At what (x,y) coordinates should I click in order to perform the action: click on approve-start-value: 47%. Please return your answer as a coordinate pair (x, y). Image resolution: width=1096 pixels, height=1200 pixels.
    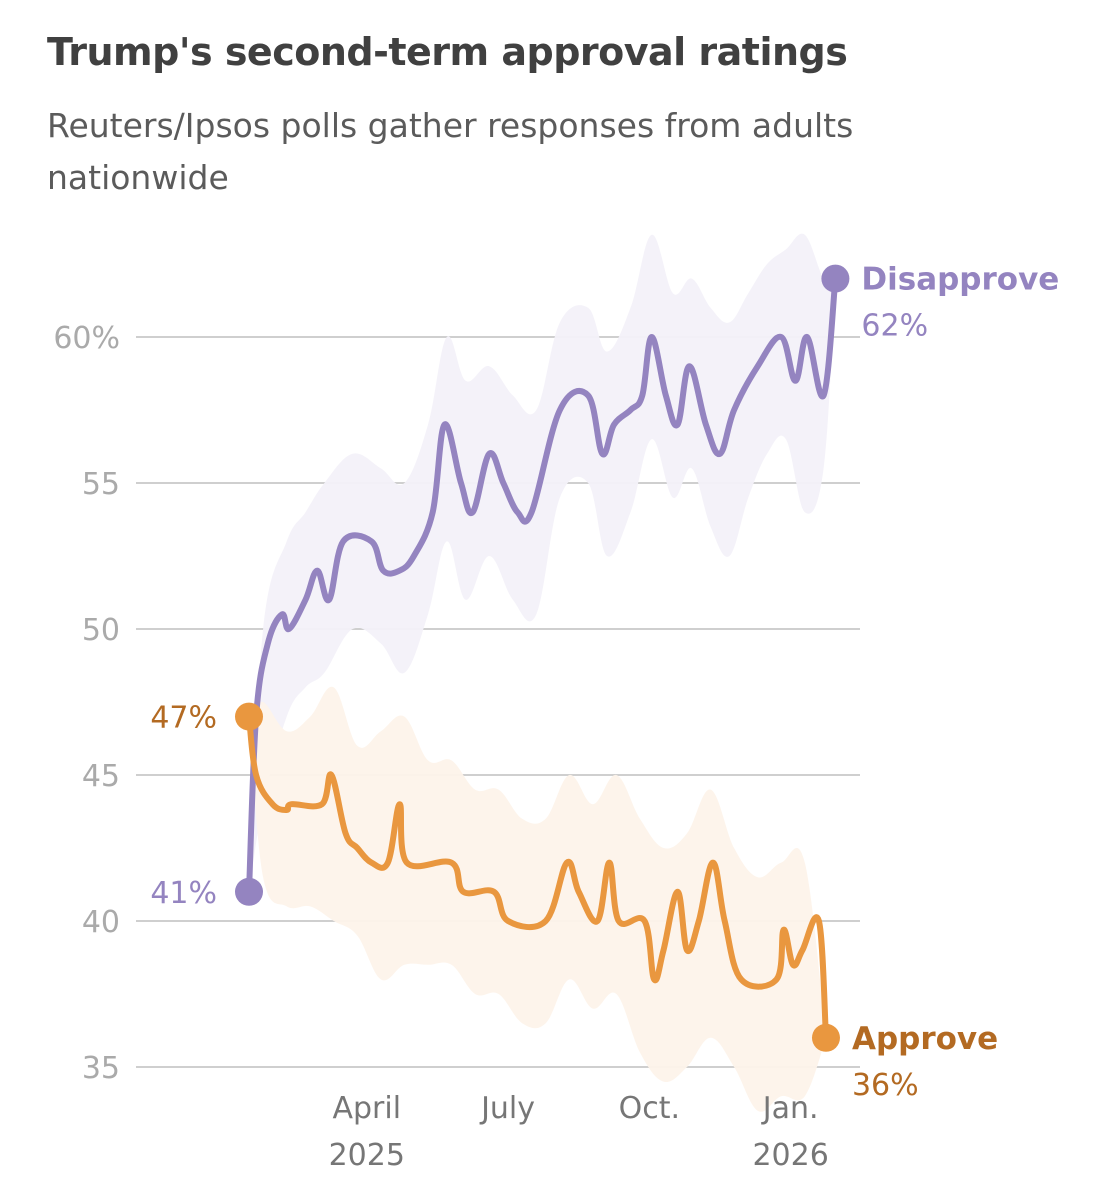
    Looking at the image, I should click on (183, 718).